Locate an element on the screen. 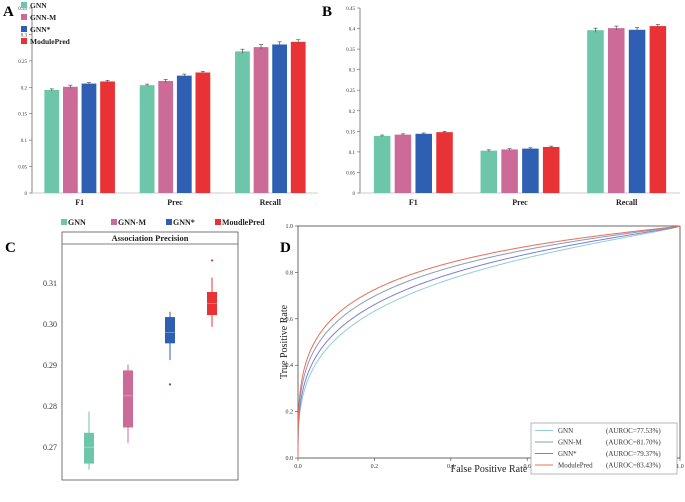 Image resolution: width=685 pixels, height=502 pixels. bar-gnn-m-f1 is located at coordinates (70, 139).